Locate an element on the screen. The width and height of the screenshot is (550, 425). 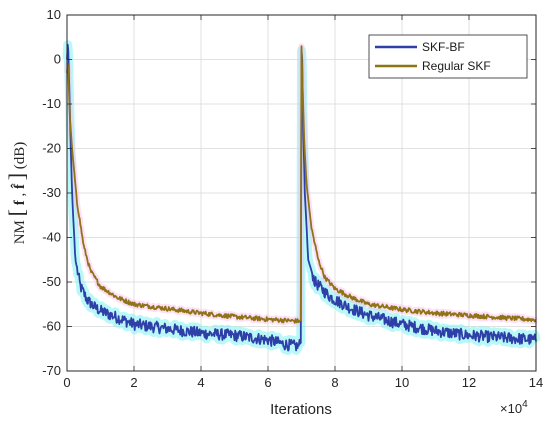
legend-label-regular-skf: Regular SKF is located at coordinates (456, 66).